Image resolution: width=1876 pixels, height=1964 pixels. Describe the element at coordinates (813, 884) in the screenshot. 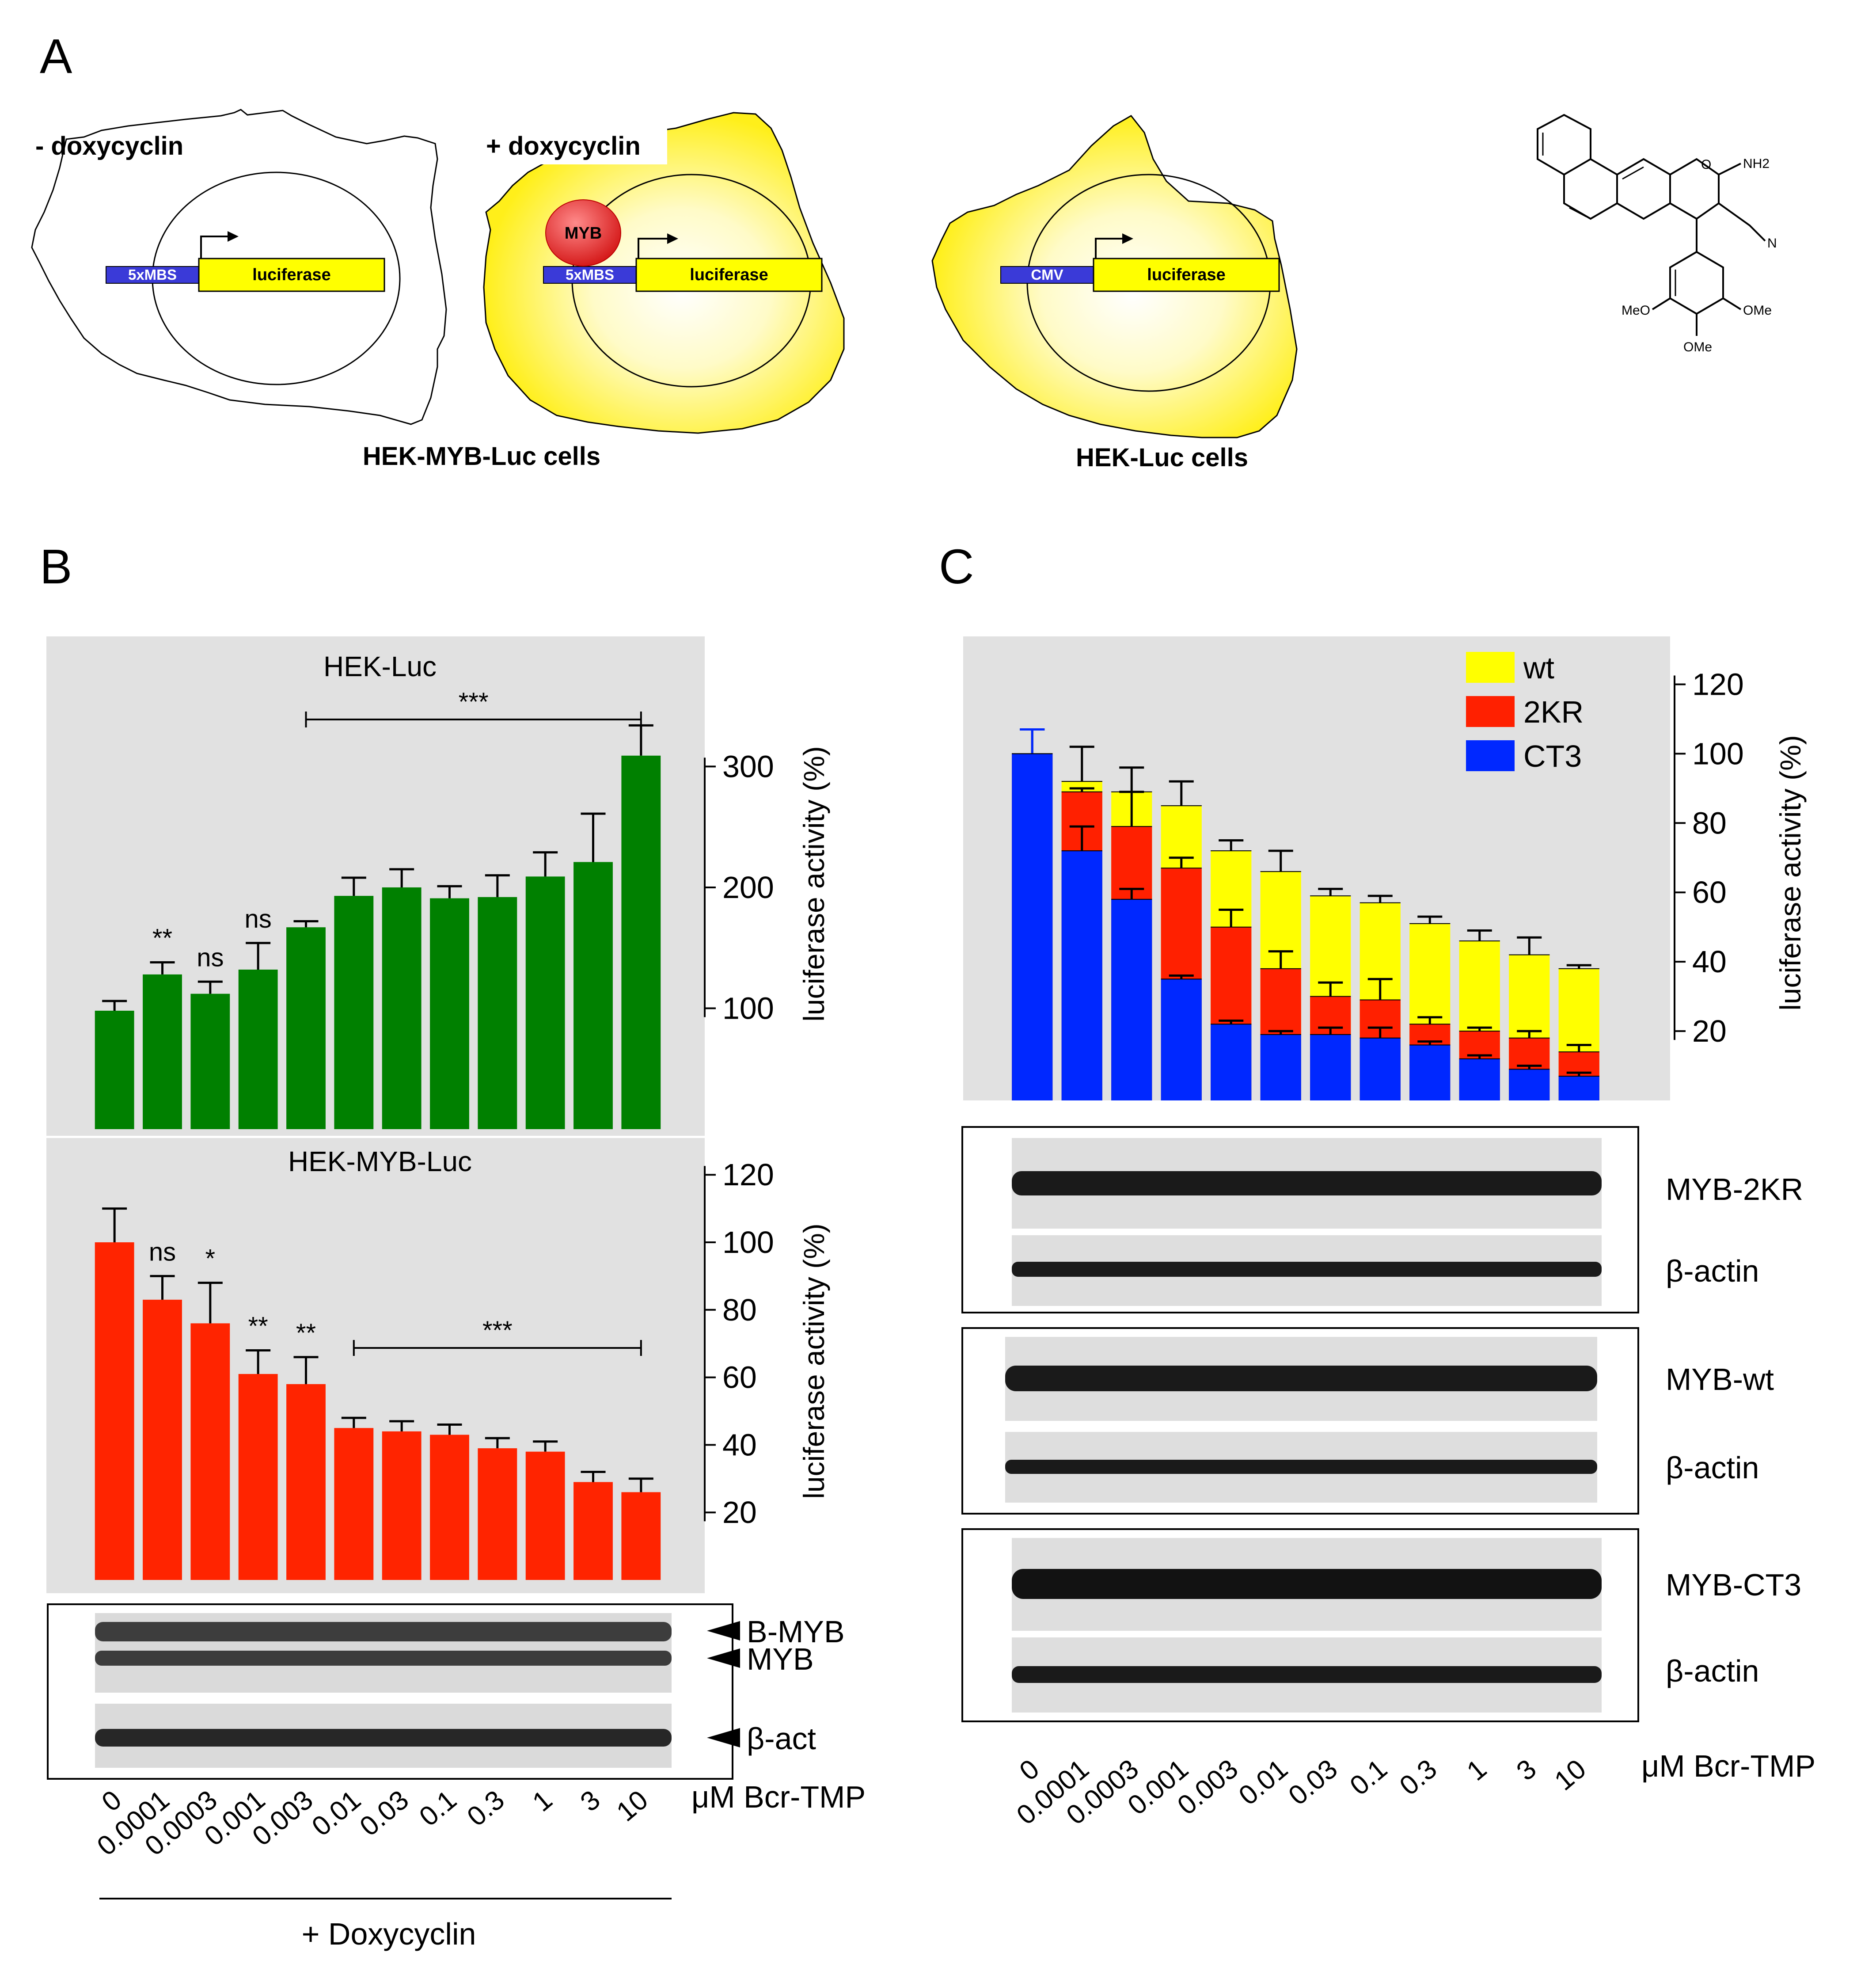

I see `y-axis-label: luciferase activity (%)` at that location.